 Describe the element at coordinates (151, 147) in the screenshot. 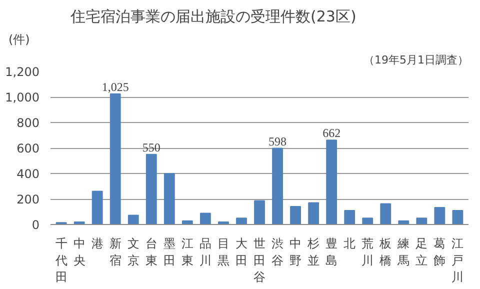

I see `data-label: 550` at that location.